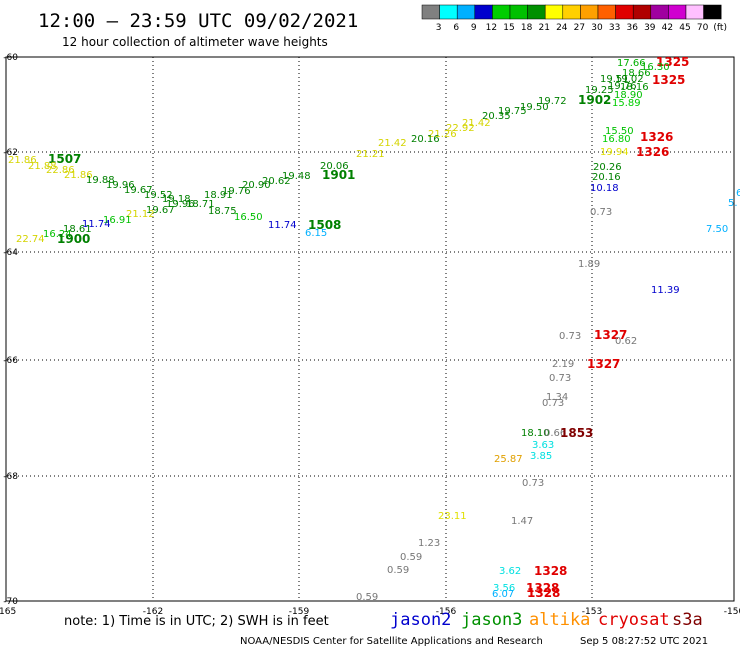 The image size is (740, 650). What do you see at coordinates (276, 181) in the screenshot?
I see `wave-height-label: 20.62` at bounding box center [276, 181].